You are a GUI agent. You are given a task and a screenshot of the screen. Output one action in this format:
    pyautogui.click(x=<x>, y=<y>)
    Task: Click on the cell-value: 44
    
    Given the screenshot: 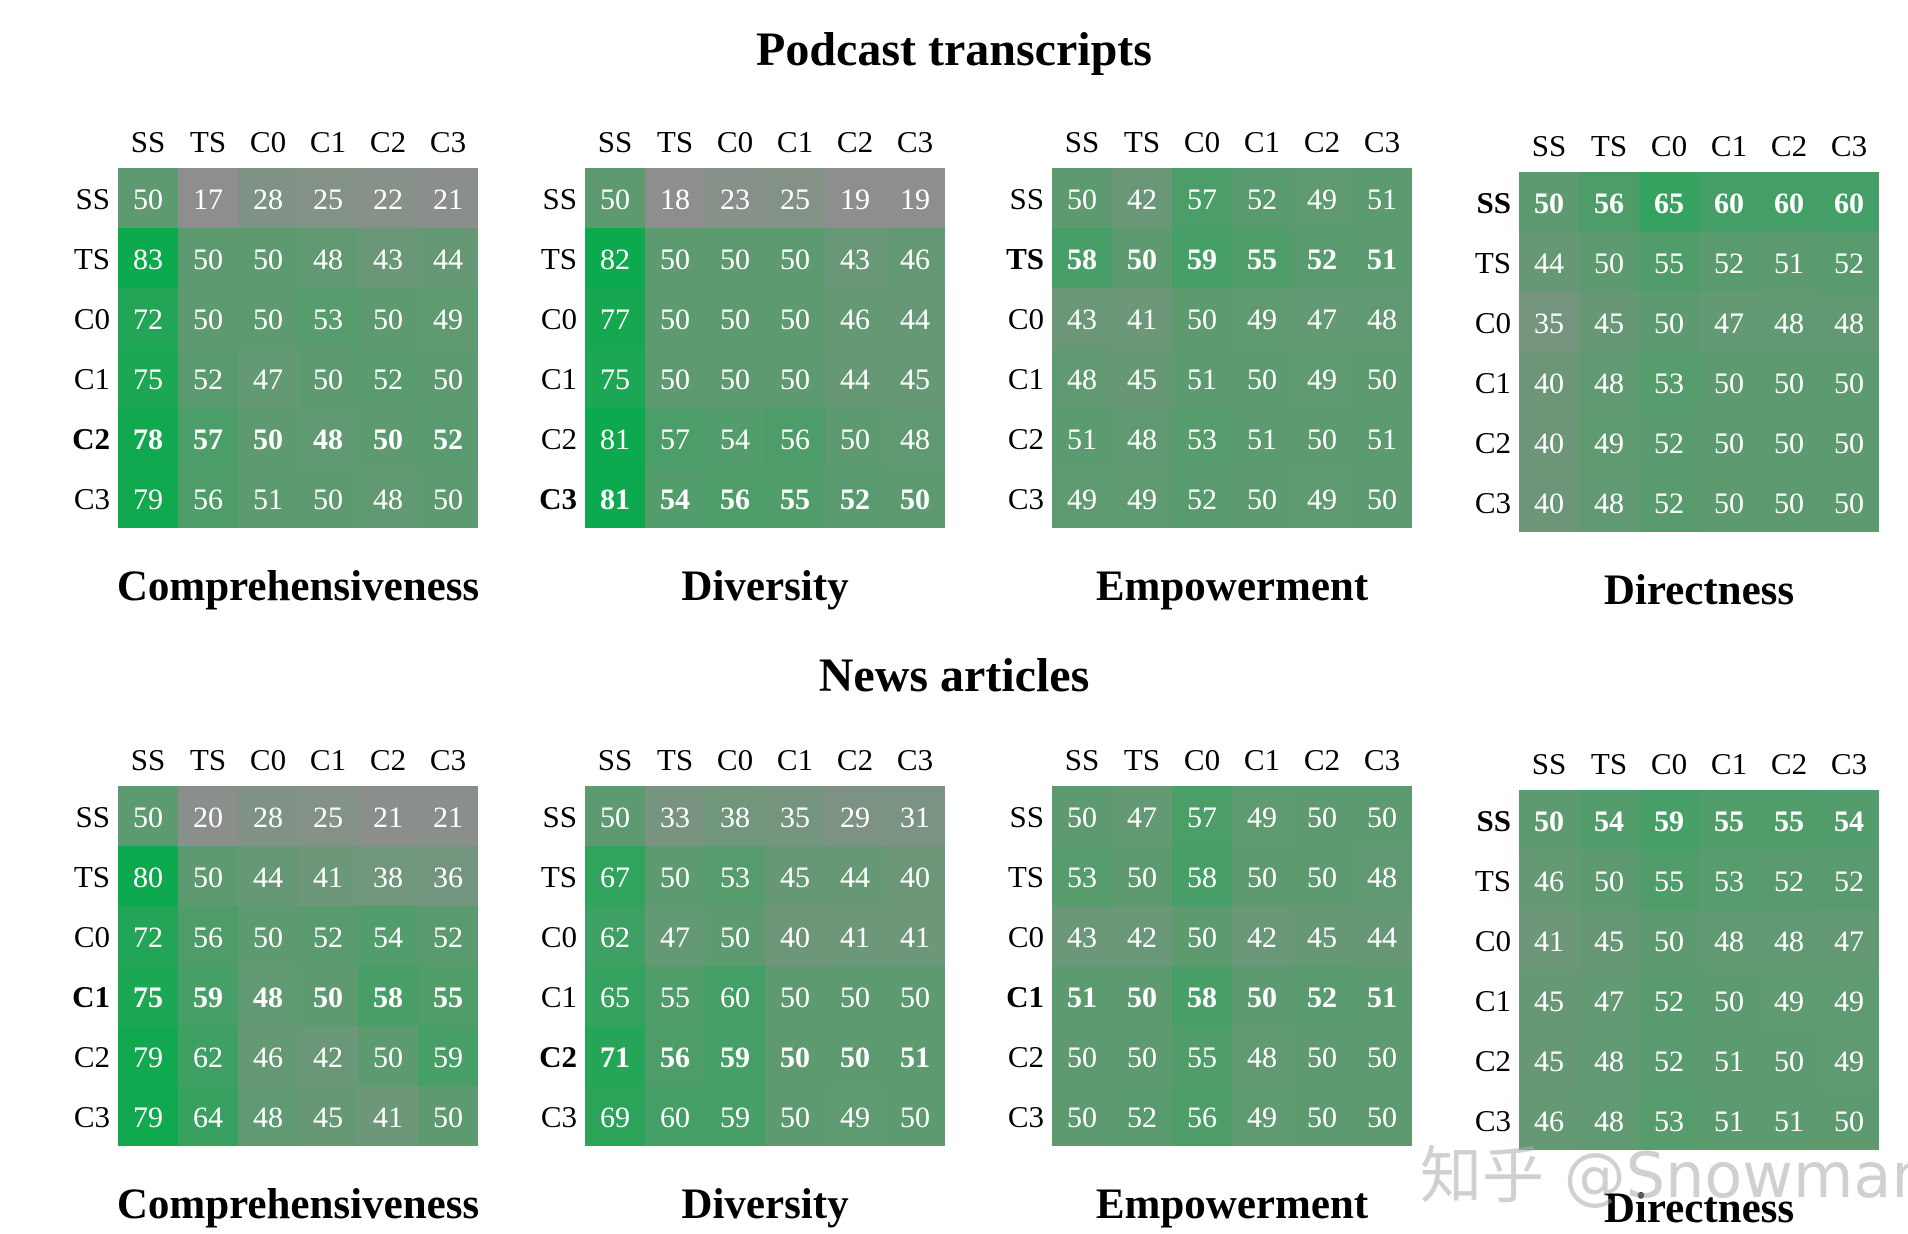 What is the action you would take?
    pyautogui.click(x=915, y=319)
    